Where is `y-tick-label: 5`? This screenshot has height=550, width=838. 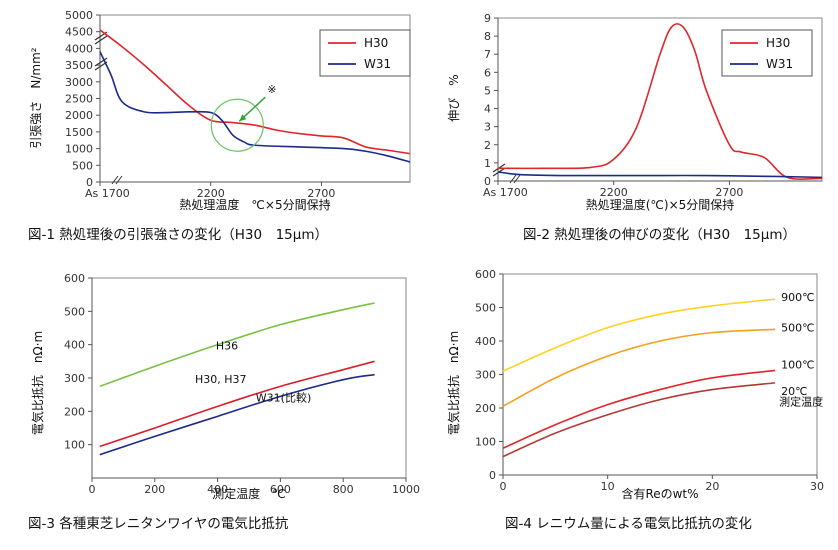 y-tick-label: 5 is located at coordinates (487, 90).